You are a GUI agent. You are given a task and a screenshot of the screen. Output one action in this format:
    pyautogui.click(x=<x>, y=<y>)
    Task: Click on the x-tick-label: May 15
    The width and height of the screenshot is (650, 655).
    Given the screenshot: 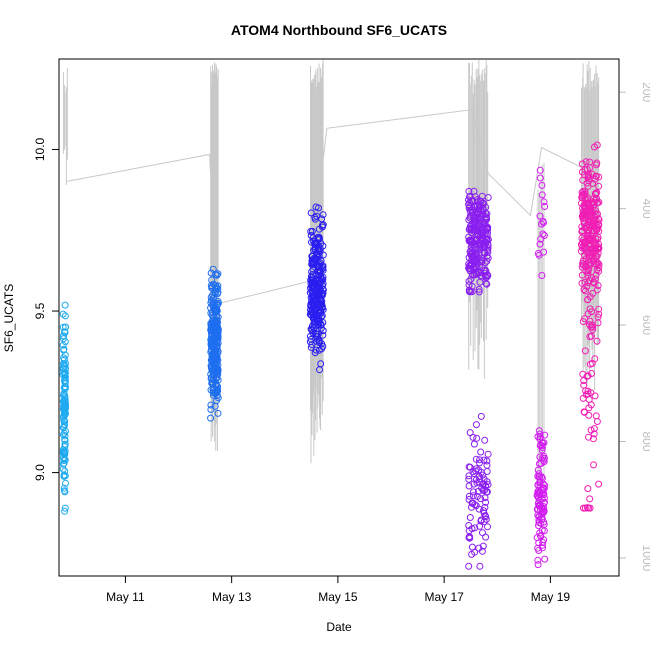 What is the action you would take?
    pyautogui.click(x=338, y=597)
    